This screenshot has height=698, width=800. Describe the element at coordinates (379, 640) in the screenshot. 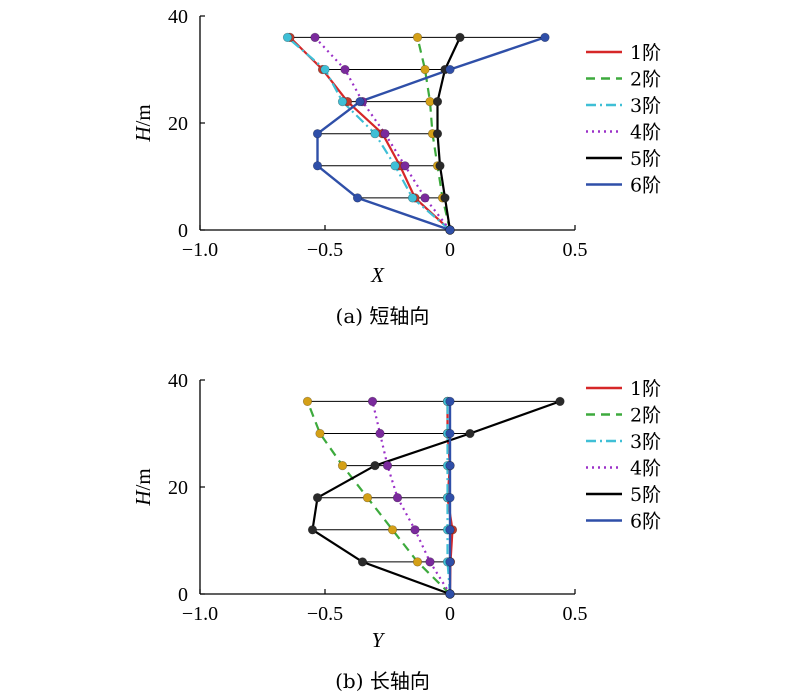

I see `x-axis-label: Y` at that location.